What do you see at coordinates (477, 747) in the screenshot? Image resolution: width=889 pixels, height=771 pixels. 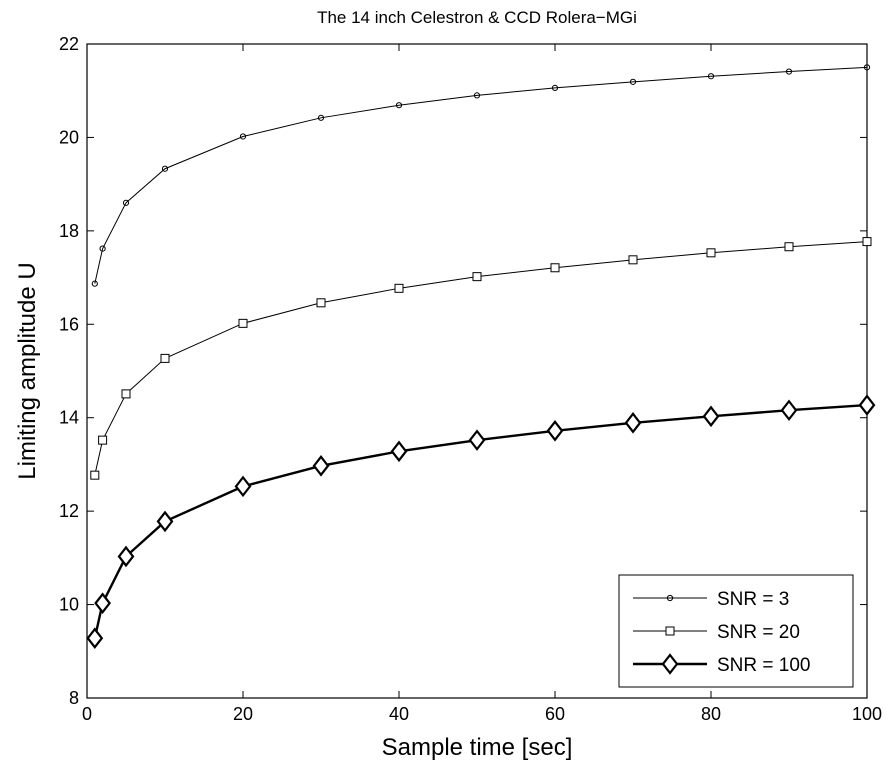 I see `x-axis-title: Sample time [sec]` at bounding box center [477, 747].